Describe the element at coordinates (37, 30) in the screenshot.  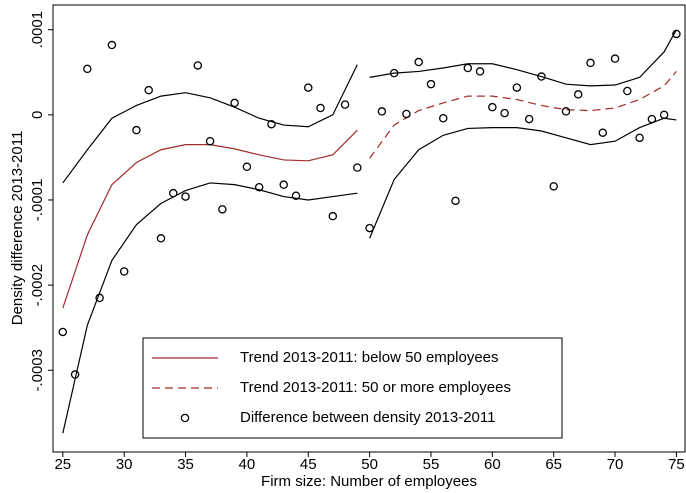
I see `y-tick-label: .0001` at that location.